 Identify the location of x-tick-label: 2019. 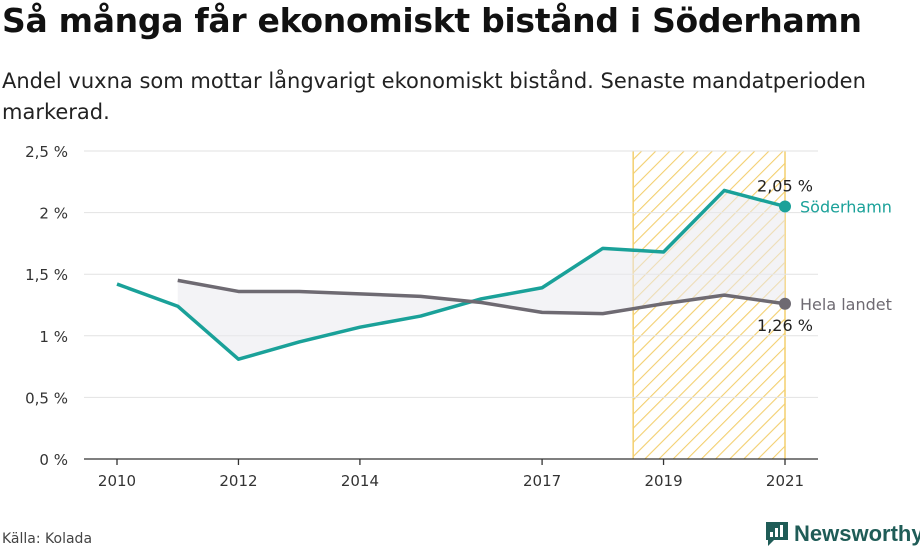
(663, 481).